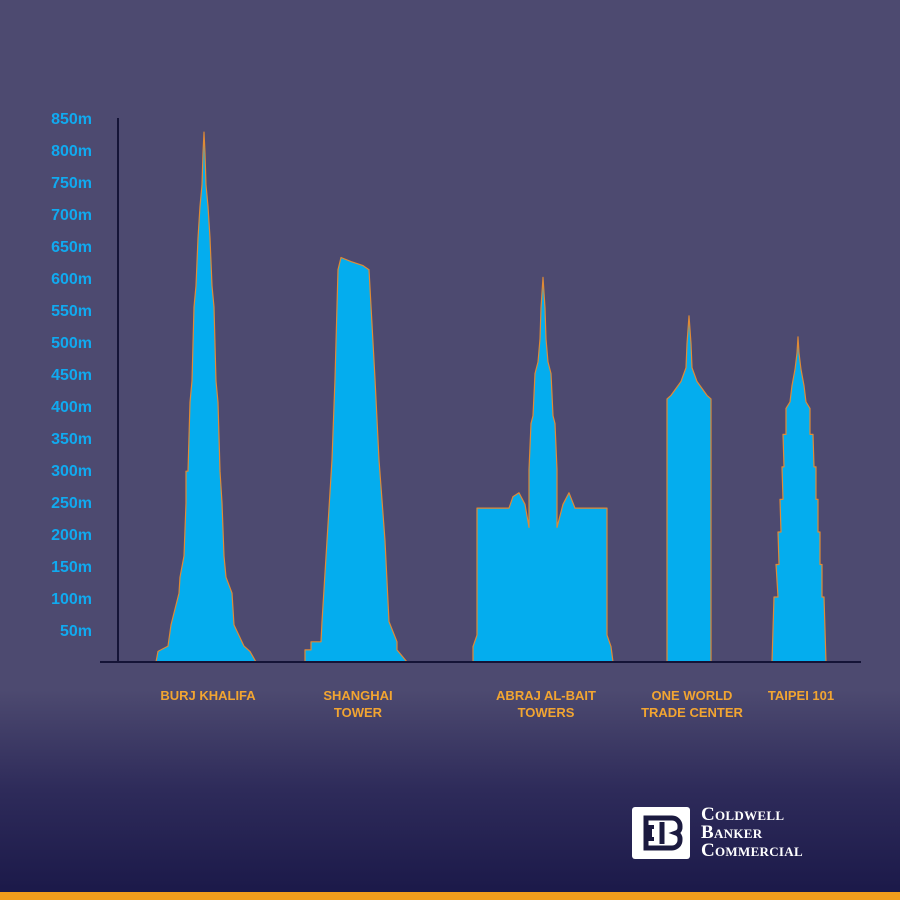  I want to click on y-tick-label: 650m, so click(71, 247).